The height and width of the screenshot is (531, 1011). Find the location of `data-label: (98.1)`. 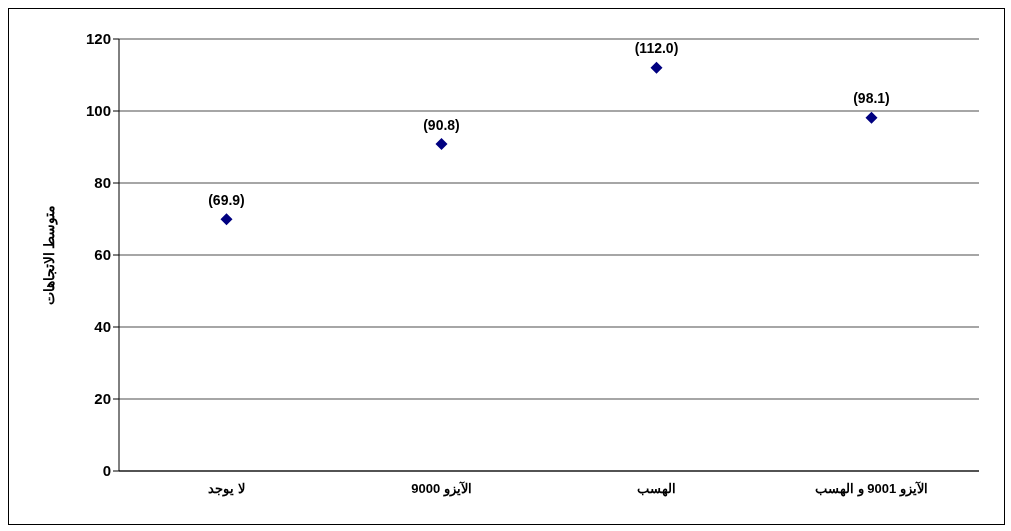

data-label: (98.1) is located at coordinates (871, 98).